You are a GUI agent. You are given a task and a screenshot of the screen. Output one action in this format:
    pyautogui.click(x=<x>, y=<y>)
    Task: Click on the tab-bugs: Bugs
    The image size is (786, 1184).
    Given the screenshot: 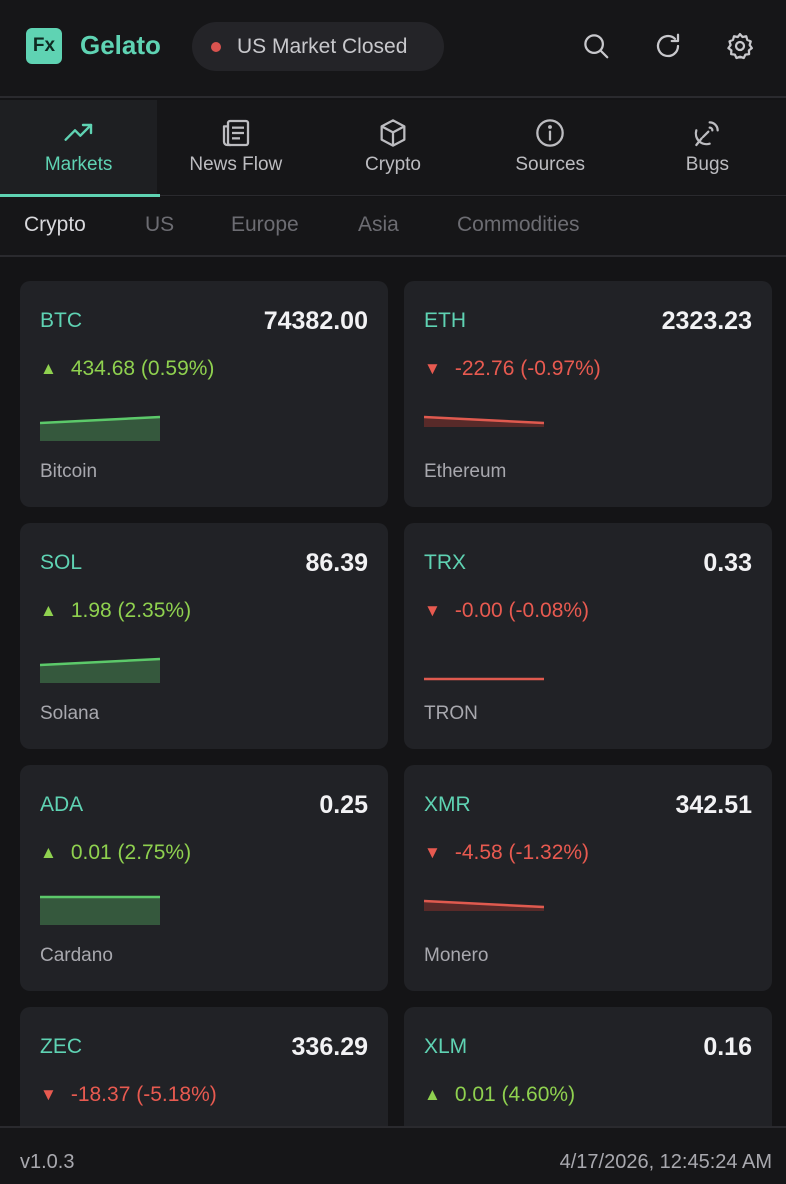 What is the action you would take?
    pyautogui.click(x=707, y=148)
    